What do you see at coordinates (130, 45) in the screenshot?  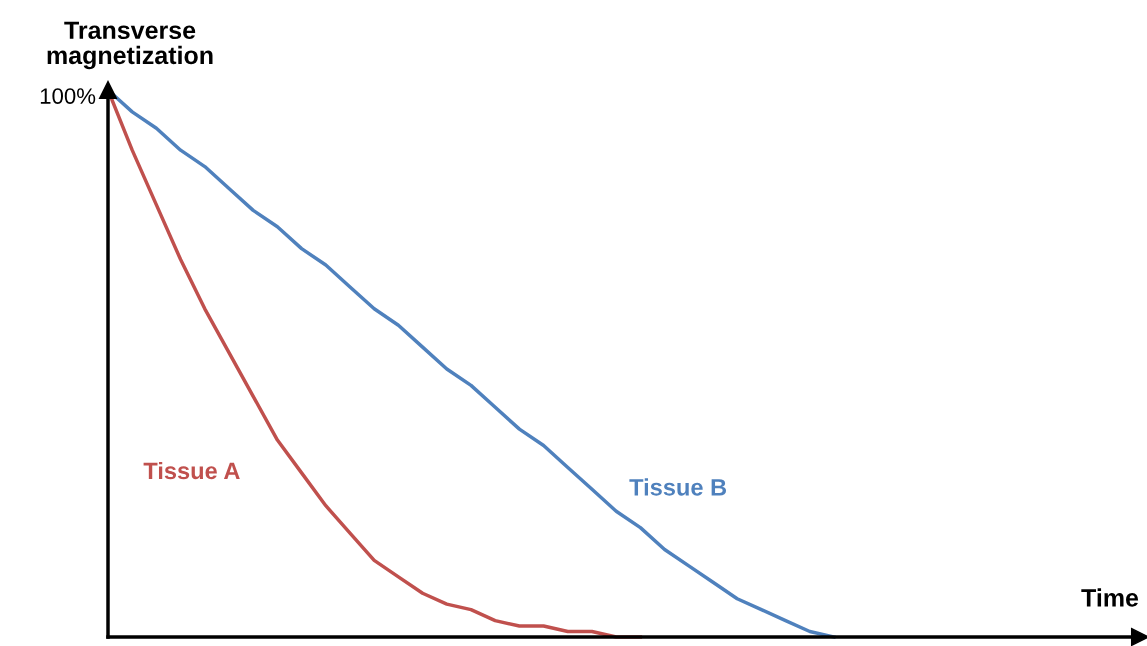 I see `y-axis-title: Transverse magnetization` at bounding box center [130, 45].